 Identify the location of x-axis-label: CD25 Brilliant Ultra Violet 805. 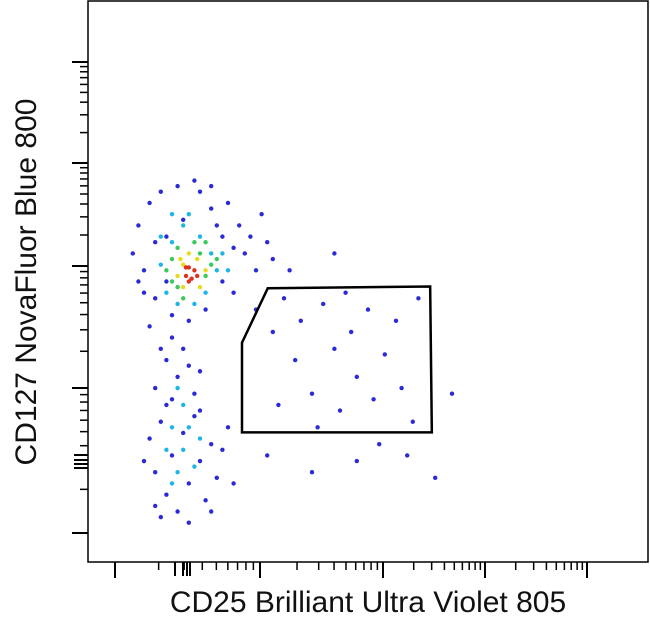
(368, 602).